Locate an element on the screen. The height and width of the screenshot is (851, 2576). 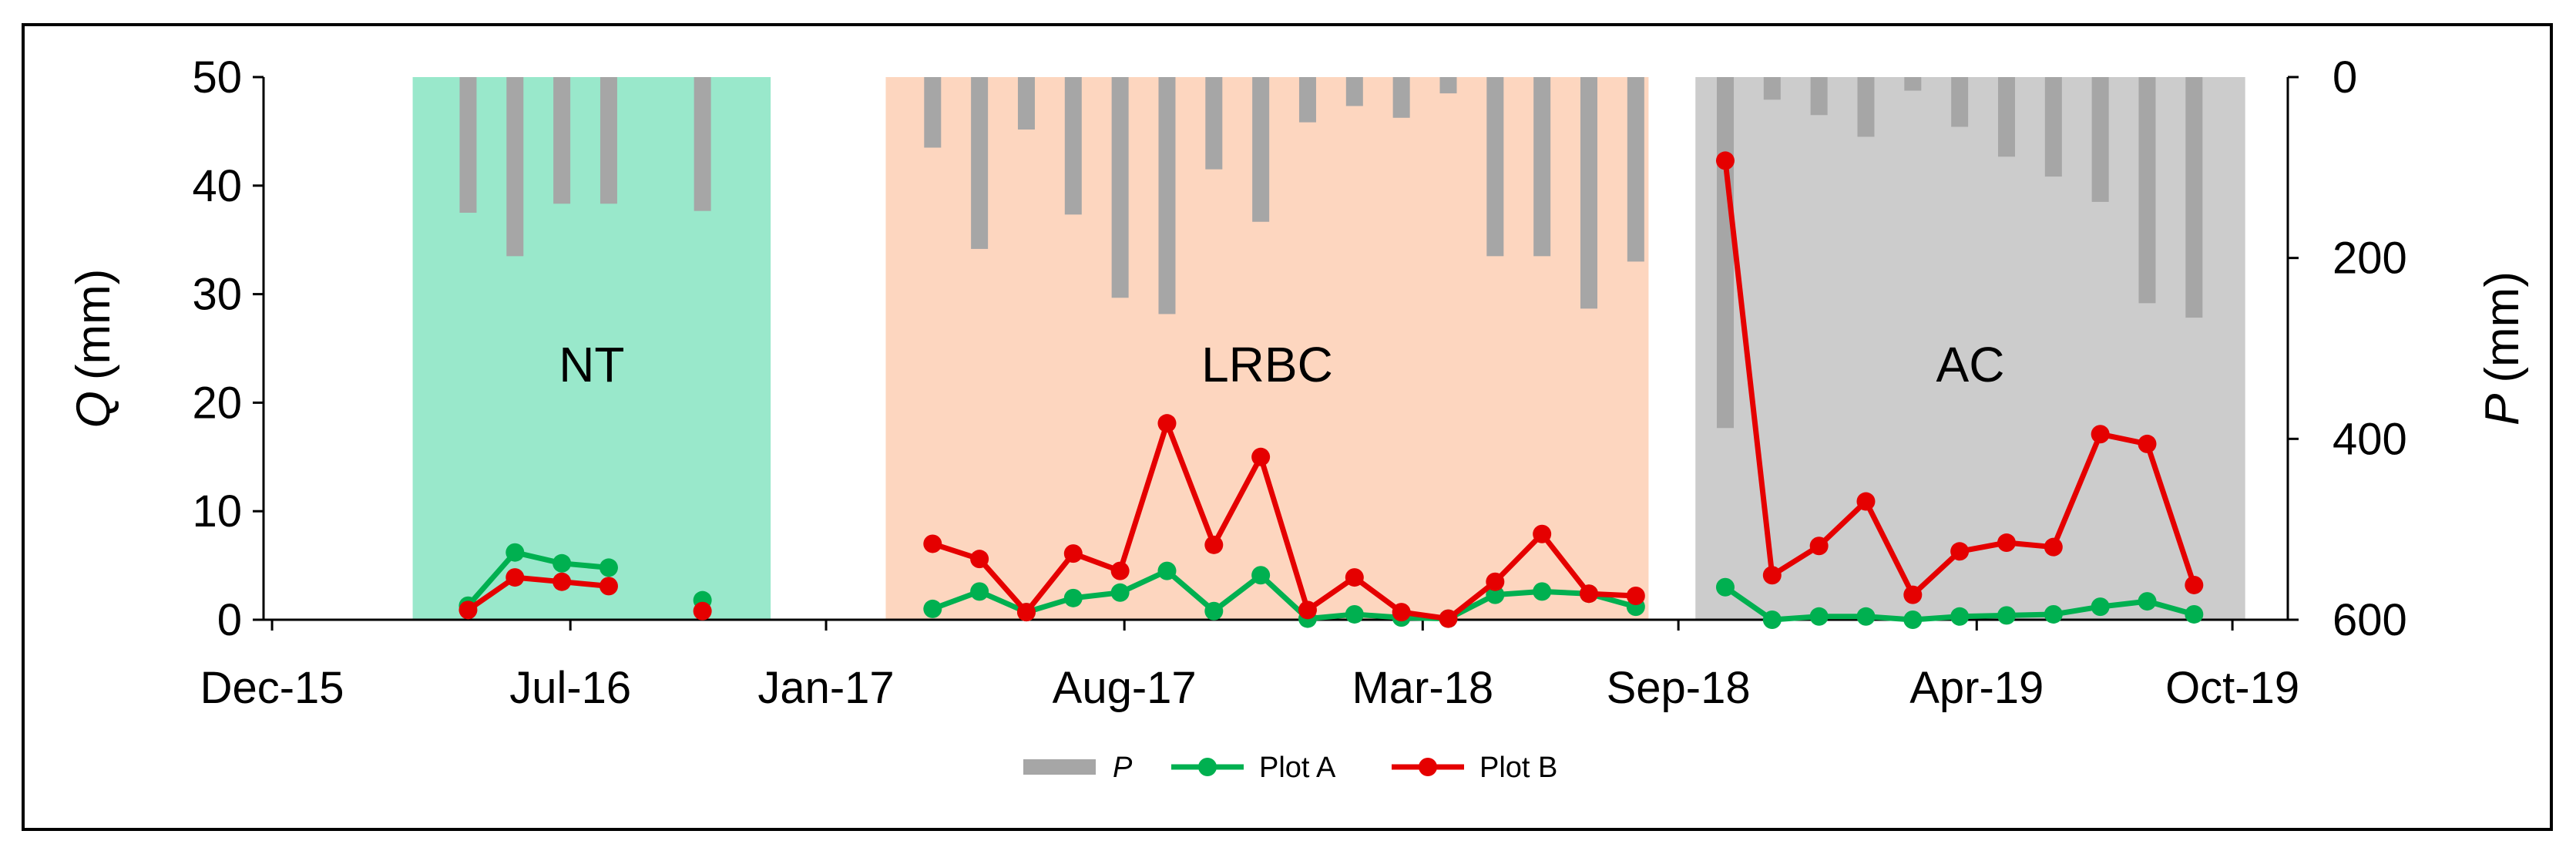
x-tick-label: Jan-17 is located at coordinates (825, 688).